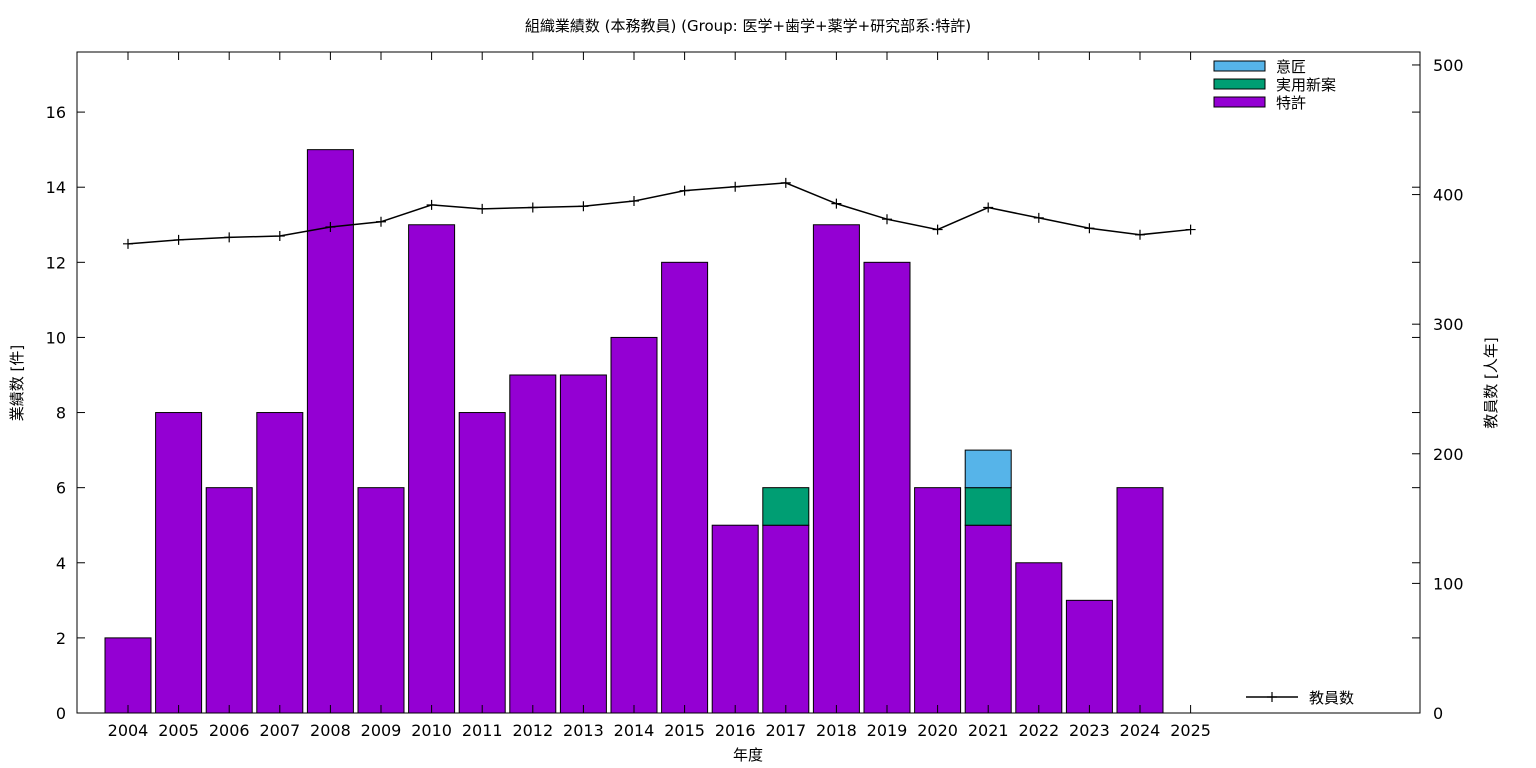 The height and width of the screenshot is (768, 1536). I want to click on y-tick-label: 12, so click(56, 262).